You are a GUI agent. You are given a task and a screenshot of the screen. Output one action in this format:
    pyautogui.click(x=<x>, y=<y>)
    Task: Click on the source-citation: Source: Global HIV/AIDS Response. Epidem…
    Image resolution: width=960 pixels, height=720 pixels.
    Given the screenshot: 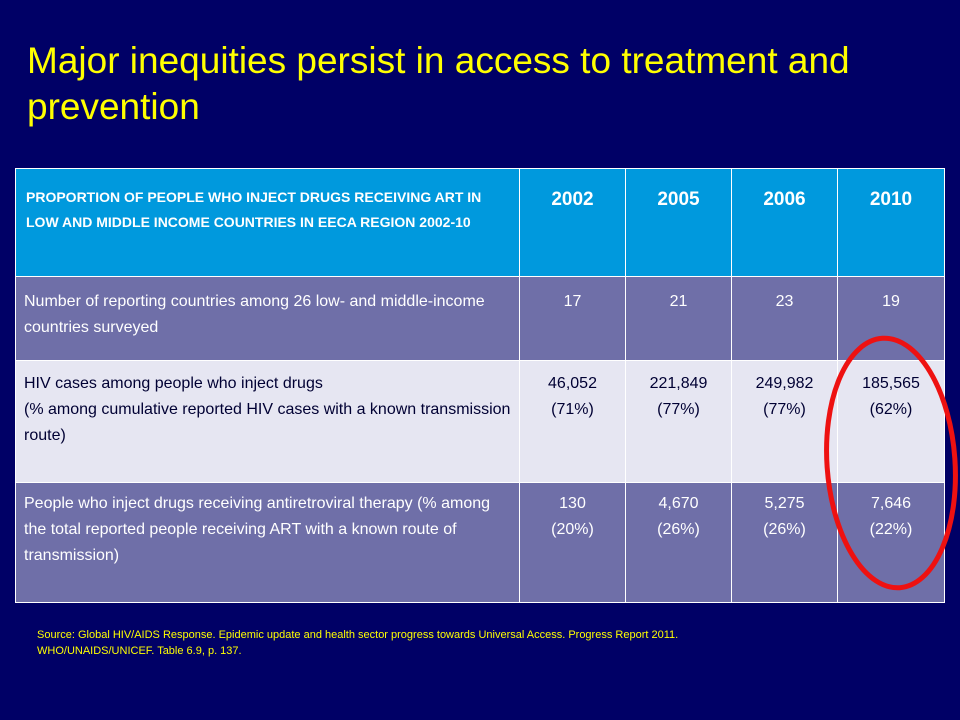 What is the action you would take?
    pyautogui.click(x=477, y=643)
    